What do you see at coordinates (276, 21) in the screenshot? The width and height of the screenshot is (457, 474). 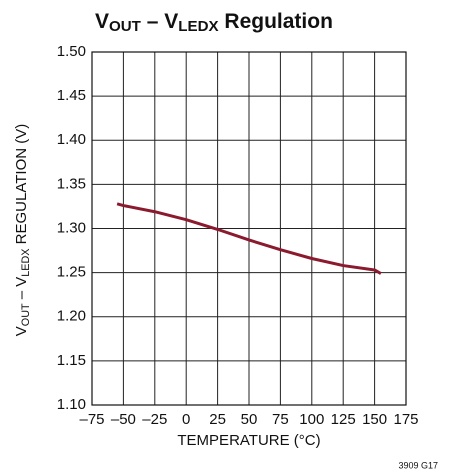 I see `title-part: Regulation` at bounding box center [276, 21].